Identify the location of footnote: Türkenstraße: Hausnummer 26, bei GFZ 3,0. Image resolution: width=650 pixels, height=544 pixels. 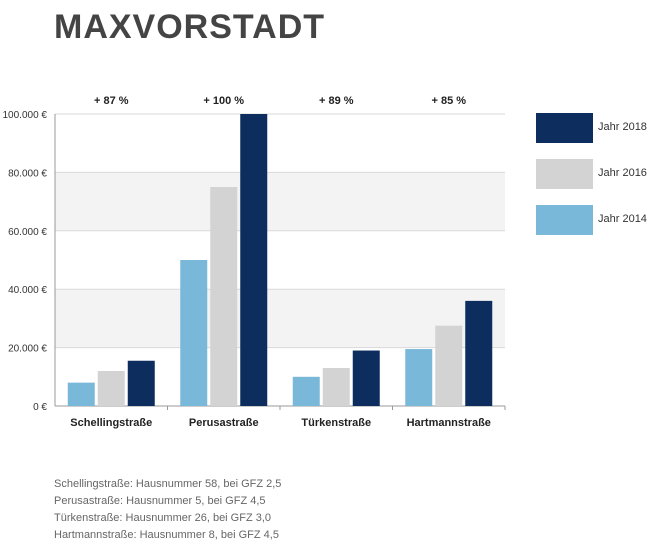
(163, 518).